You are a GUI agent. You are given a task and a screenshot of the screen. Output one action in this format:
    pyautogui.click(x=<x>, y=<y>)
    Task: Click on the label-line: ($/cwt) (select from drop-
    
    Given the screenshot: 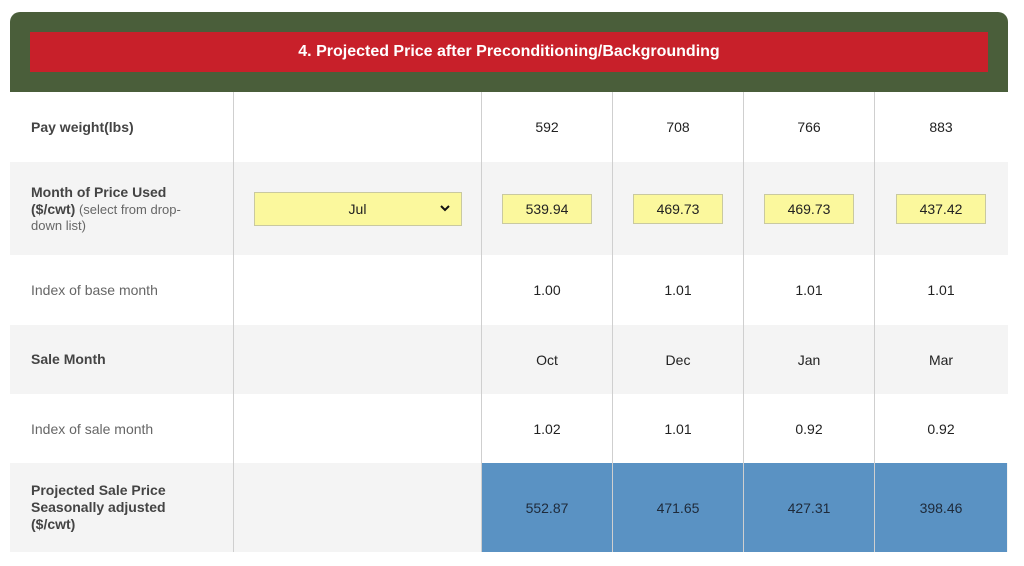 What is the action you would take?
    pyautogui.click(x=106, y=209)
    